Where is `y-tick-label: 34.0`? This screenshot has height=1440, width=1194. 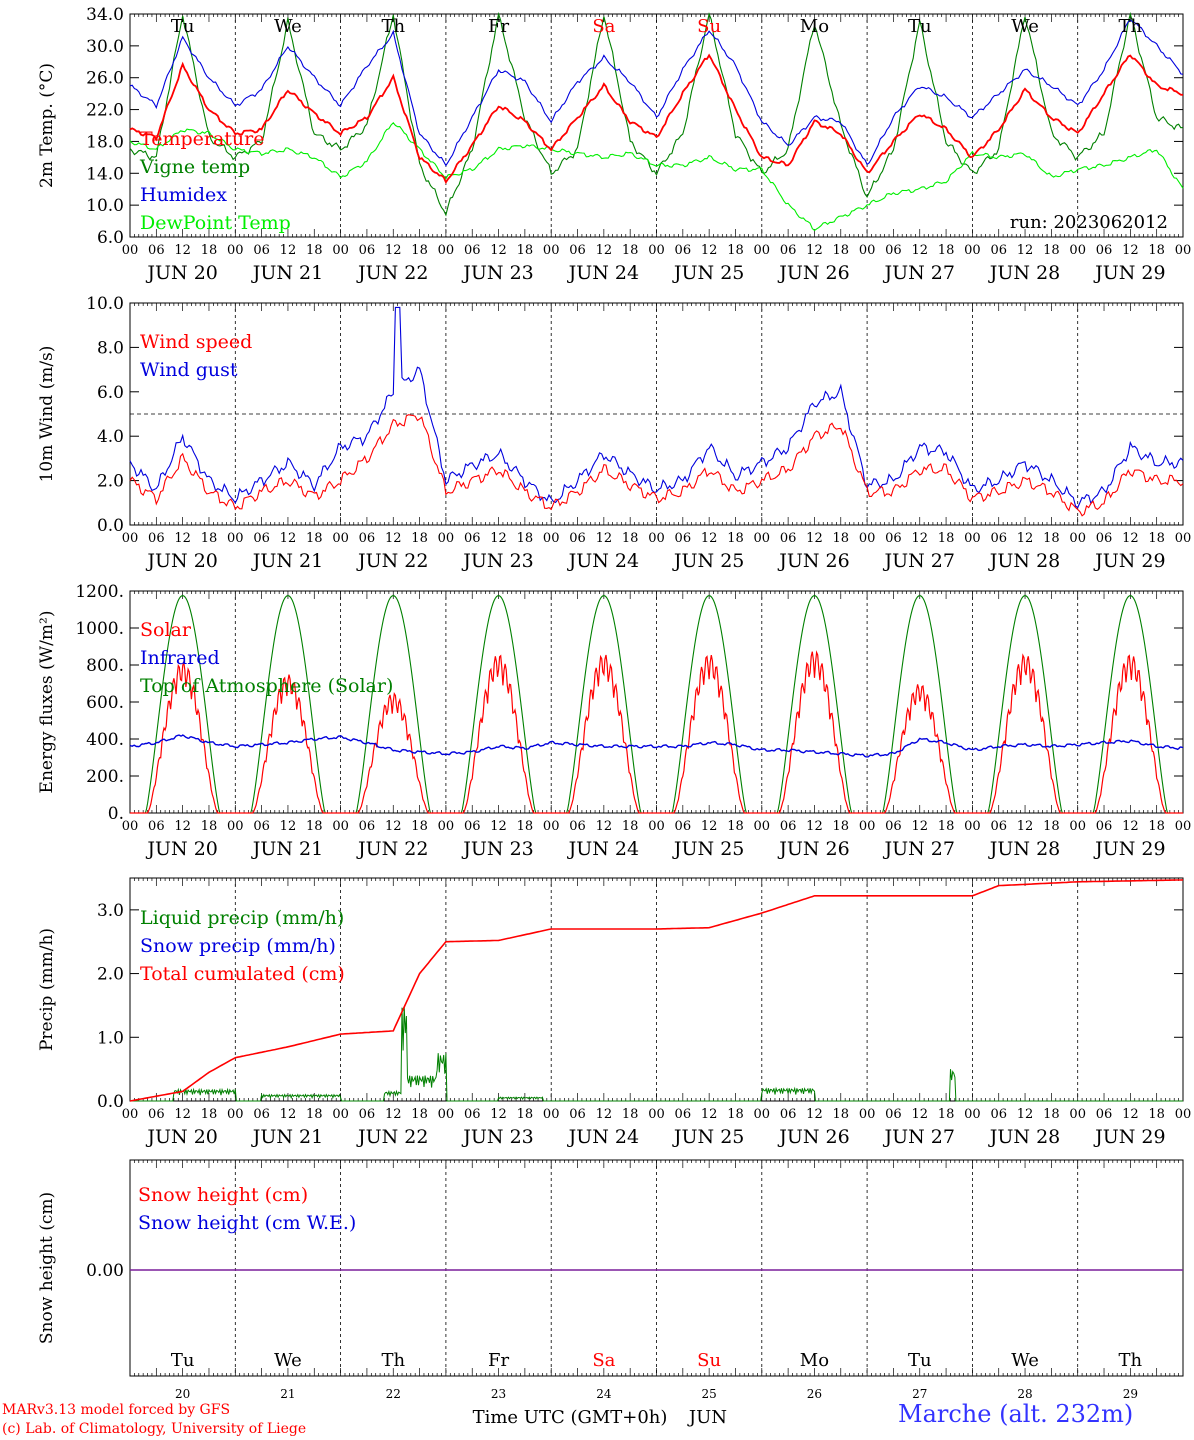 y-tick-label: 34.0 is located at coordinates (105, 15).